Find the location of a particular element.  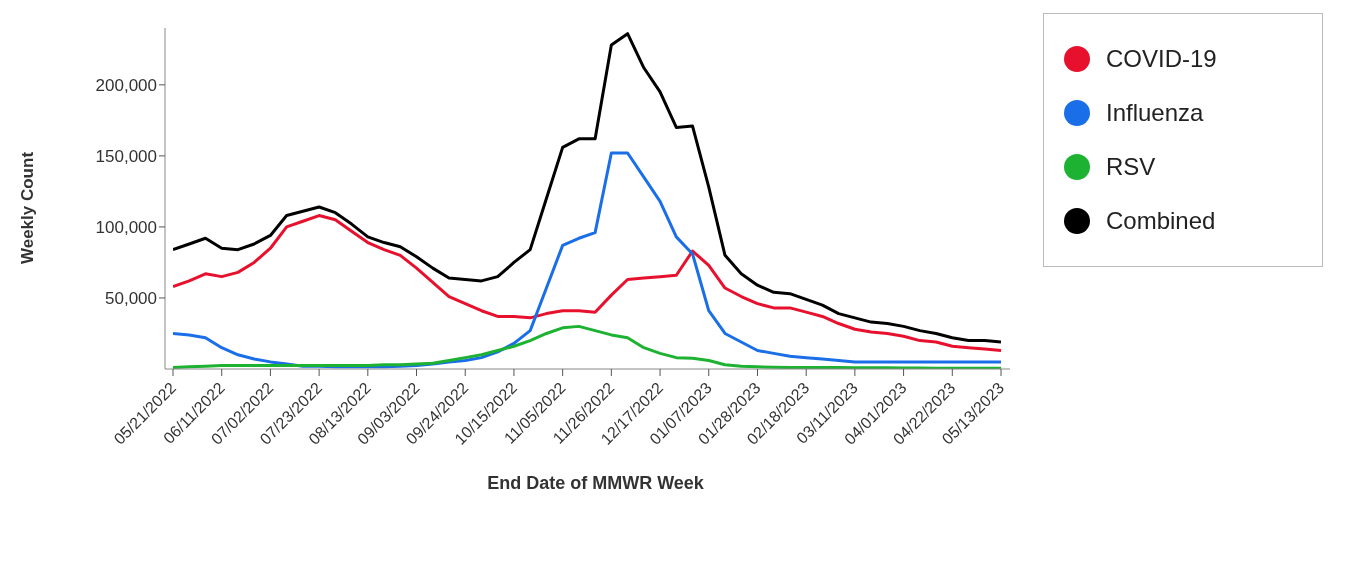

y-tick-label: 100,000 is located at coordinates (126, 227).